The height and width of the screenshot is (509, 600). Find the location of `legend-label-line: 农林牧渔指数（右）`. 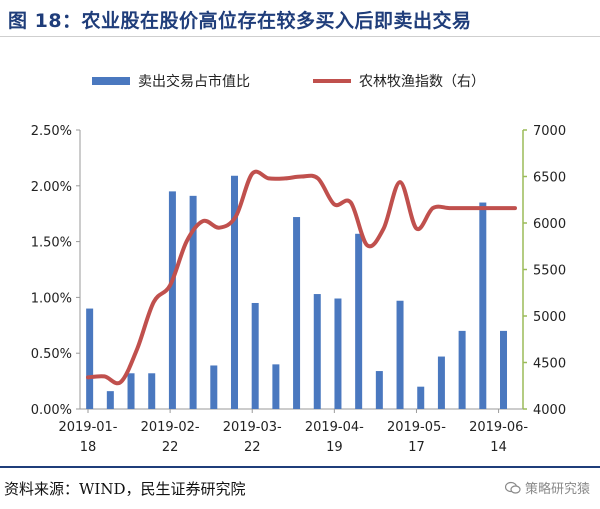

legend-label-line: 农林牧渔指数（右） is located at coordinates (422, 82).